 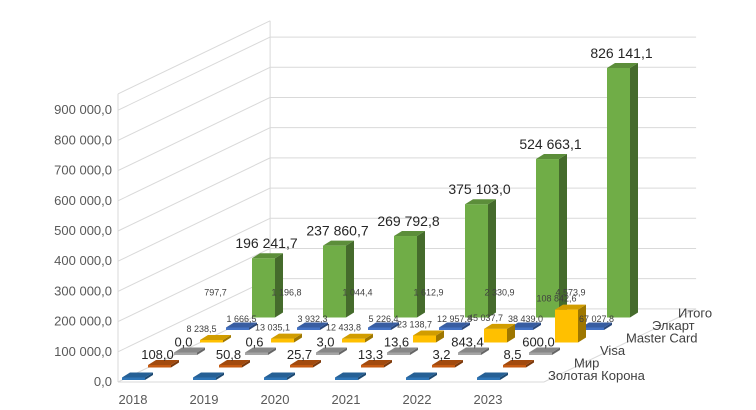 I want to click on y-tick-label: 600 000,0, so click(x=83, y=200).